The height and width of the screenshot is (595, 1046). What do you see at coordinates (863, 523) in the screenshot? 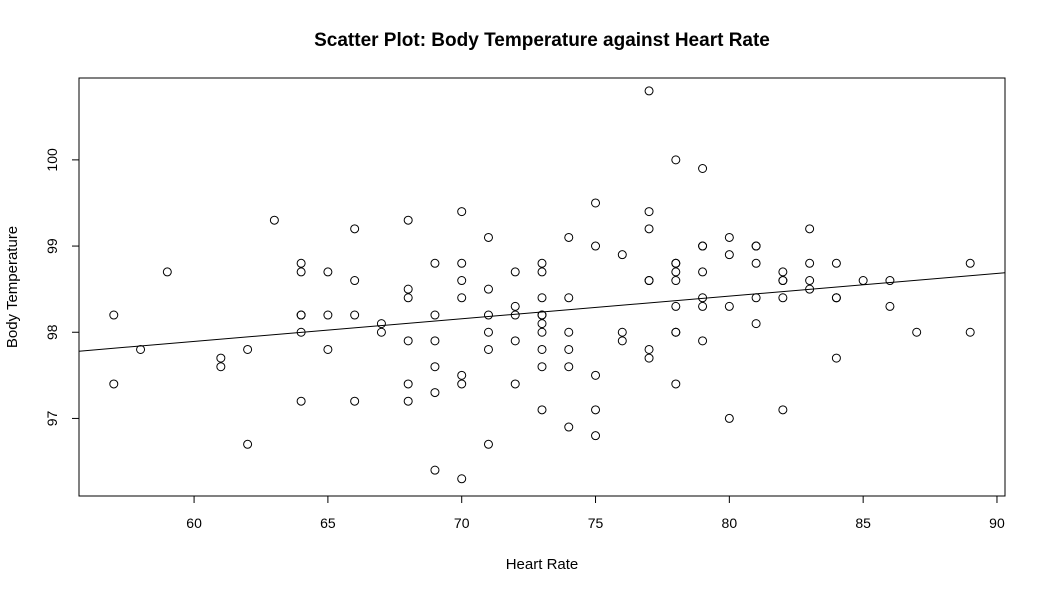
I see `x-tick-label: 85` at bounding box center [863, 523].